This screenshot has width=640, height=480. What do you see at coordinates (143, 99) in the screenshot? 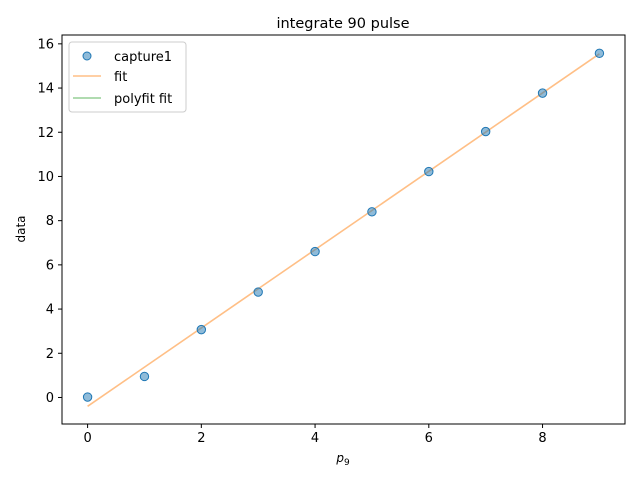
I see `legend-label-polyfit-fit: polyfit fit` at bounding box center [143, 99].